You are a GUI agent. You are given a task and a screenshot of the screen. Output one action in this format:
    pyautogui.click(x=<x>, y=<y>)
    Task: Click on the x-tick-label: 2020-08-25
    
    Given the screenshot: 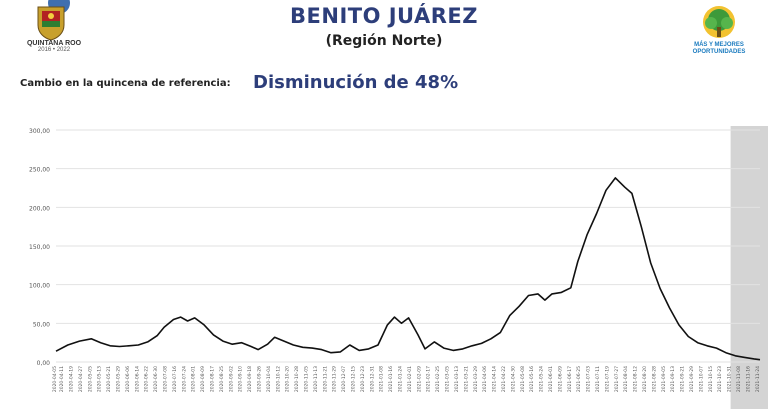 What is the action you would take?
    pyautogui.click(x=222, y=379)
    